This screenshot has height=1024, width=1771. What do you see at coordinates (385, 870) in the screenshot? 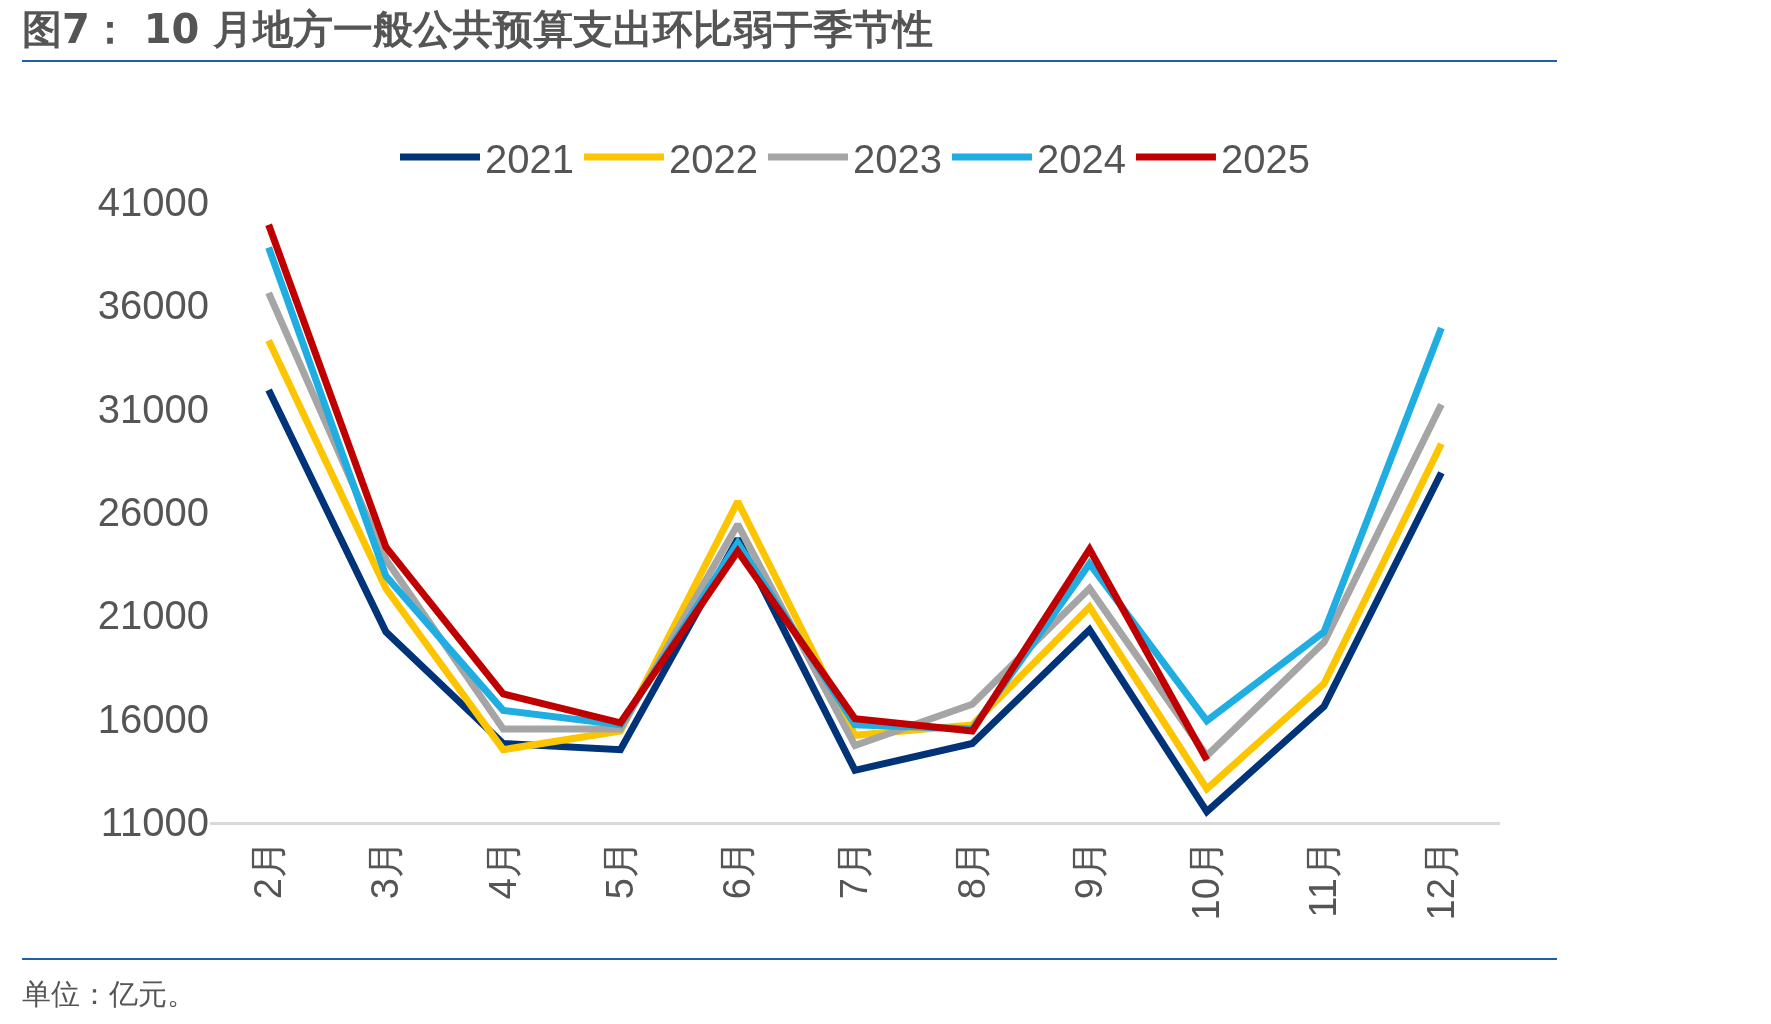
I see `x-tick-label: 3月` at bounding box center [385, 870].